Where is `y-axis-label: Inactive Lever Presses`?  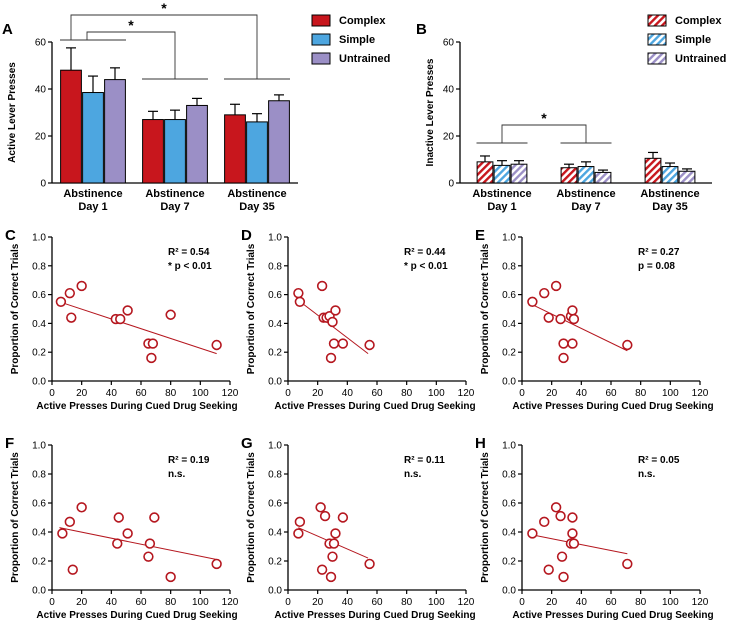 y-axis-label: Inactive Lever Presses is located at coordinates (430, 112).